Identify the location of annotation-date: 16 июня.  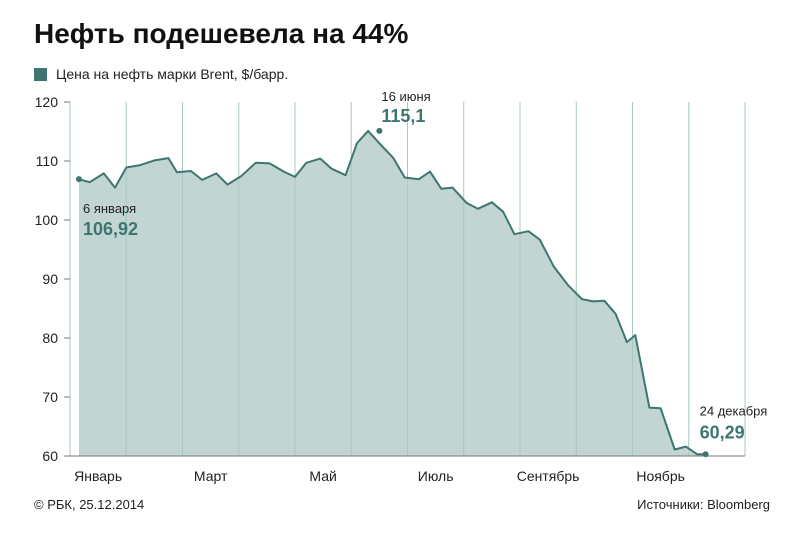
(405, 96).